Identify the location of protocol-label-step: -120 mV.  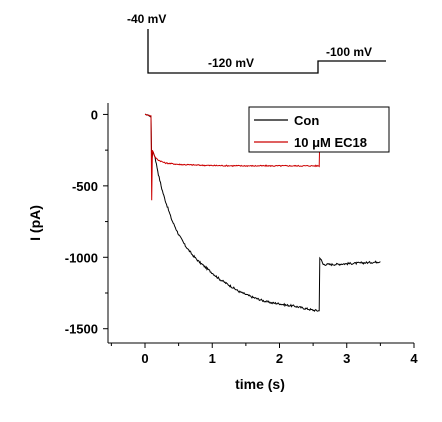
(231, 63).